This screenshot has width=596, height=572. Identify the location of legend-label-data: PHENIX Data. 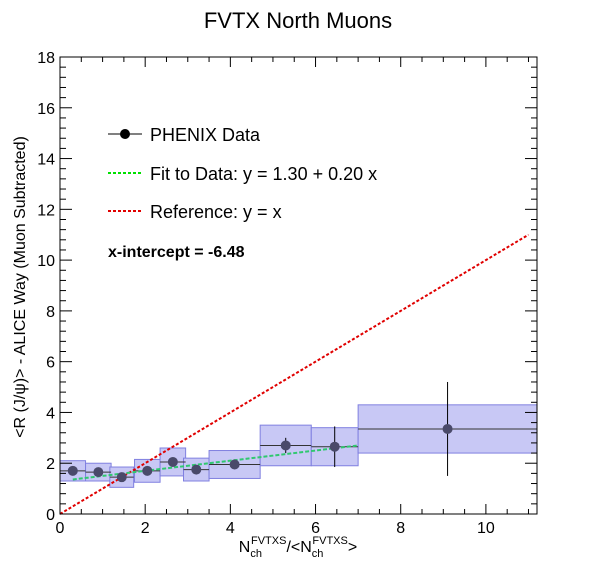
(205, 135).